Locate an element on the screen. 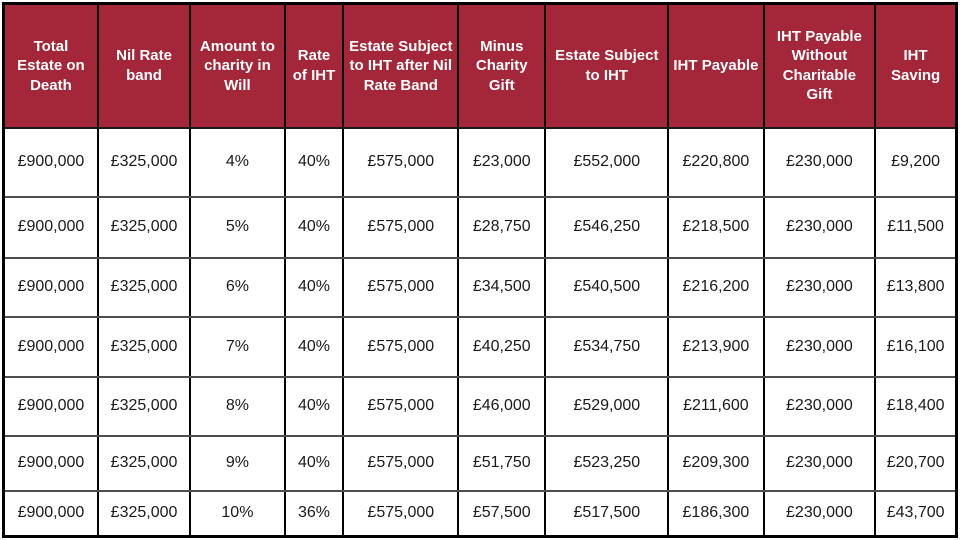 This screenshot has width=960, height=540. column-header: Total Estate on Death is located at coordinates (50, 66).